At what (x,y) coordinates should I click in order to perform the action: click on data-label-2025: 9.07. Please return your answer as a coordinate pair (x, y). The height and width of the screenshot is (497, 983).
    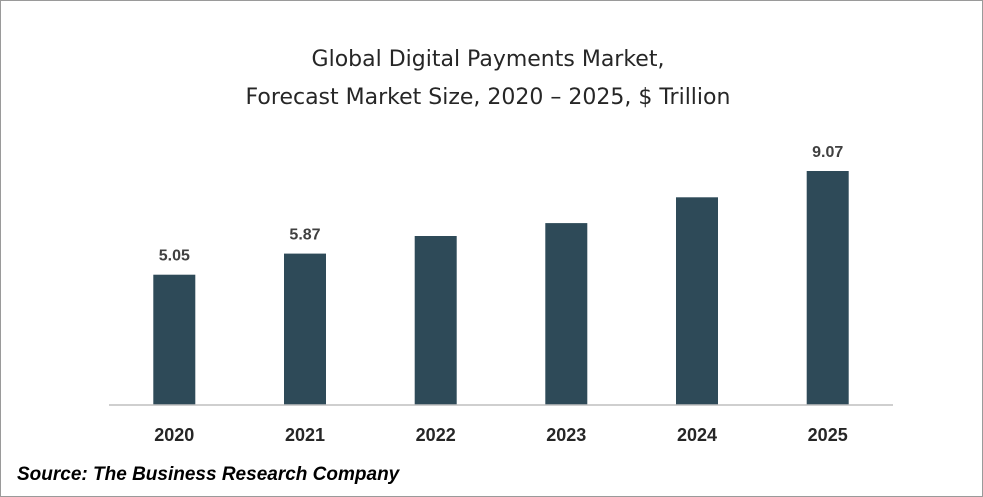
    Looking at the image, I should click on (827, 152).